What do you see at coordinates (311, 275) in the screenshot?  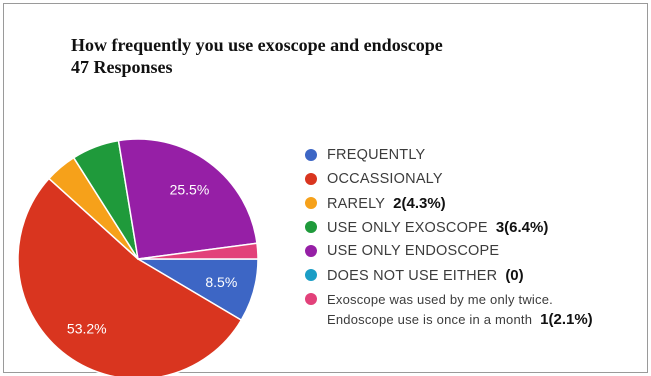 I see `legend-swatch-does-not-use-either` at bounding box center [311, 275].